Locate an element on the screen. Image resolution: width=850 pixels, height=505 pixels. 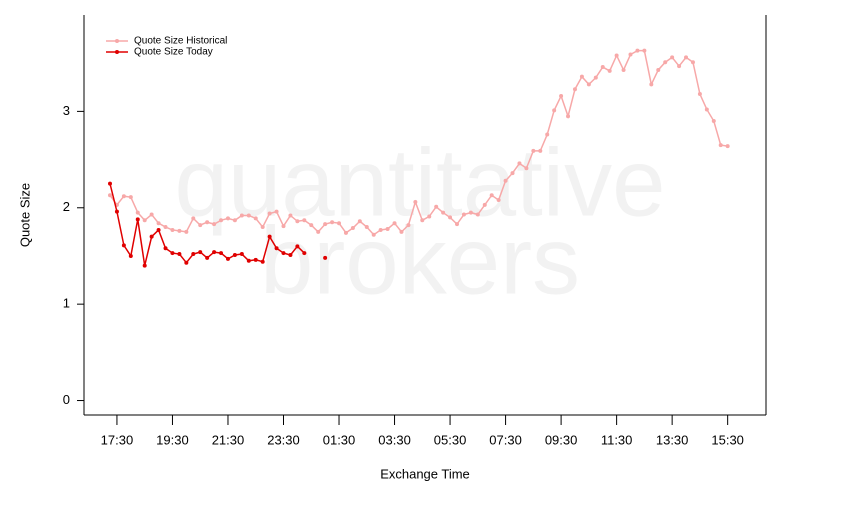
x-tick-label: 09:30 is located at coordinates (561, 439).